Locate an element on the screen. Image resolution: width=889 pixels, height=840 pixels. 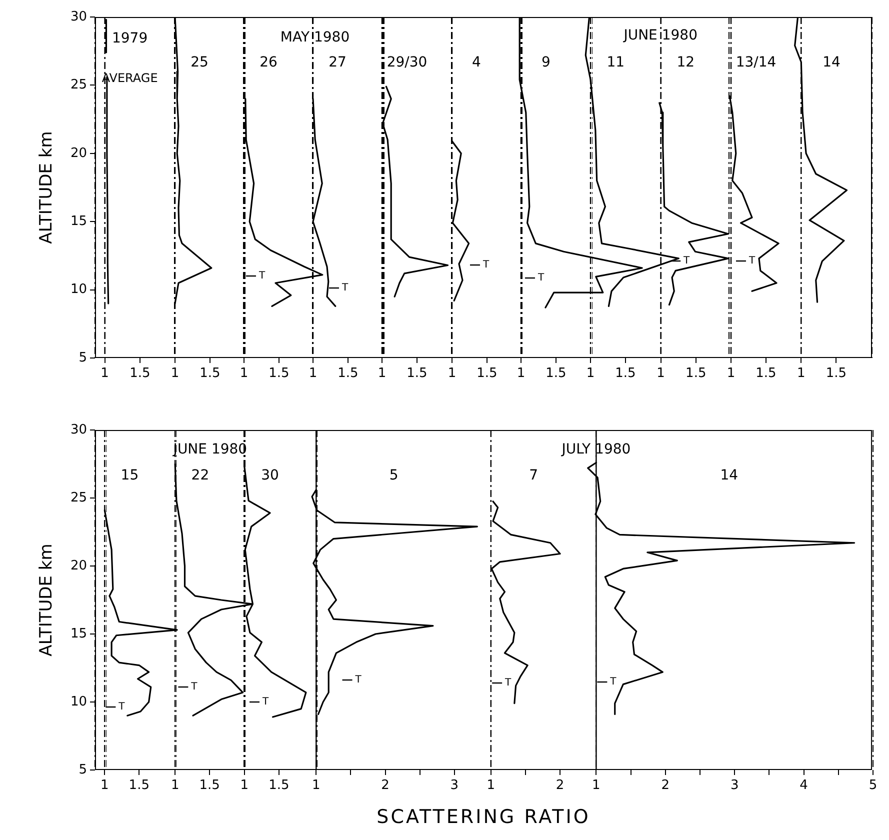
text: 15 is located at coordinates (130, 476).